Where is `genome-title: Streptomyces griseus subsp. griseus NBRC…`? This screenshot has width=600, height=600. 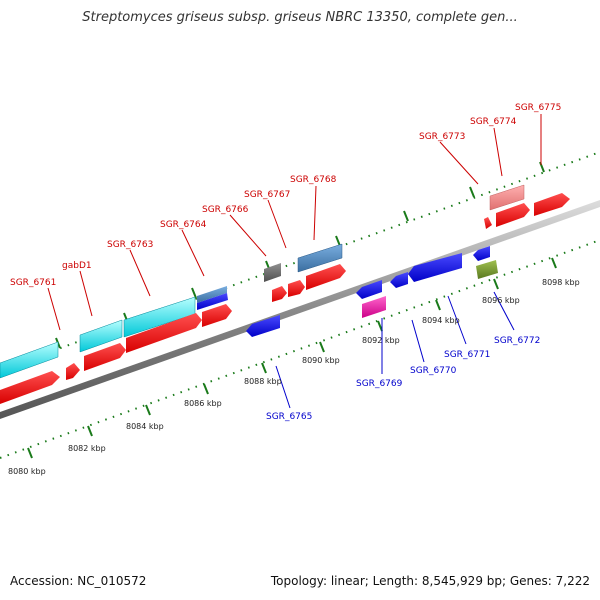
genome-title: Streptomyces griseus subsp. griseus NBRC… is located at coordinates (300, 17).